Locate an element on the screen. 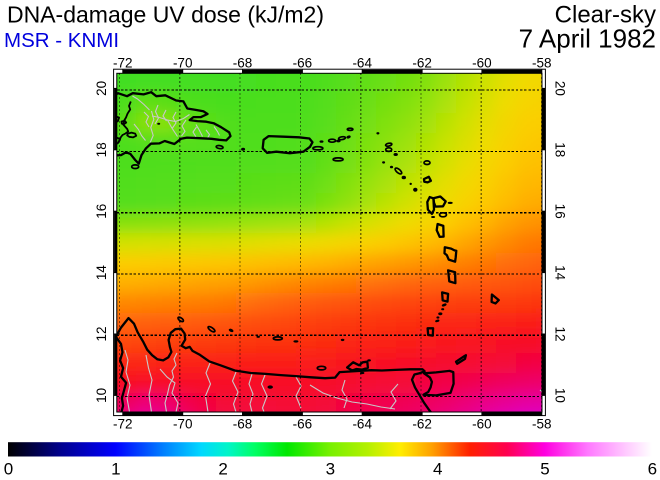  svg-text: 5 is located at coordinates (544, 469).